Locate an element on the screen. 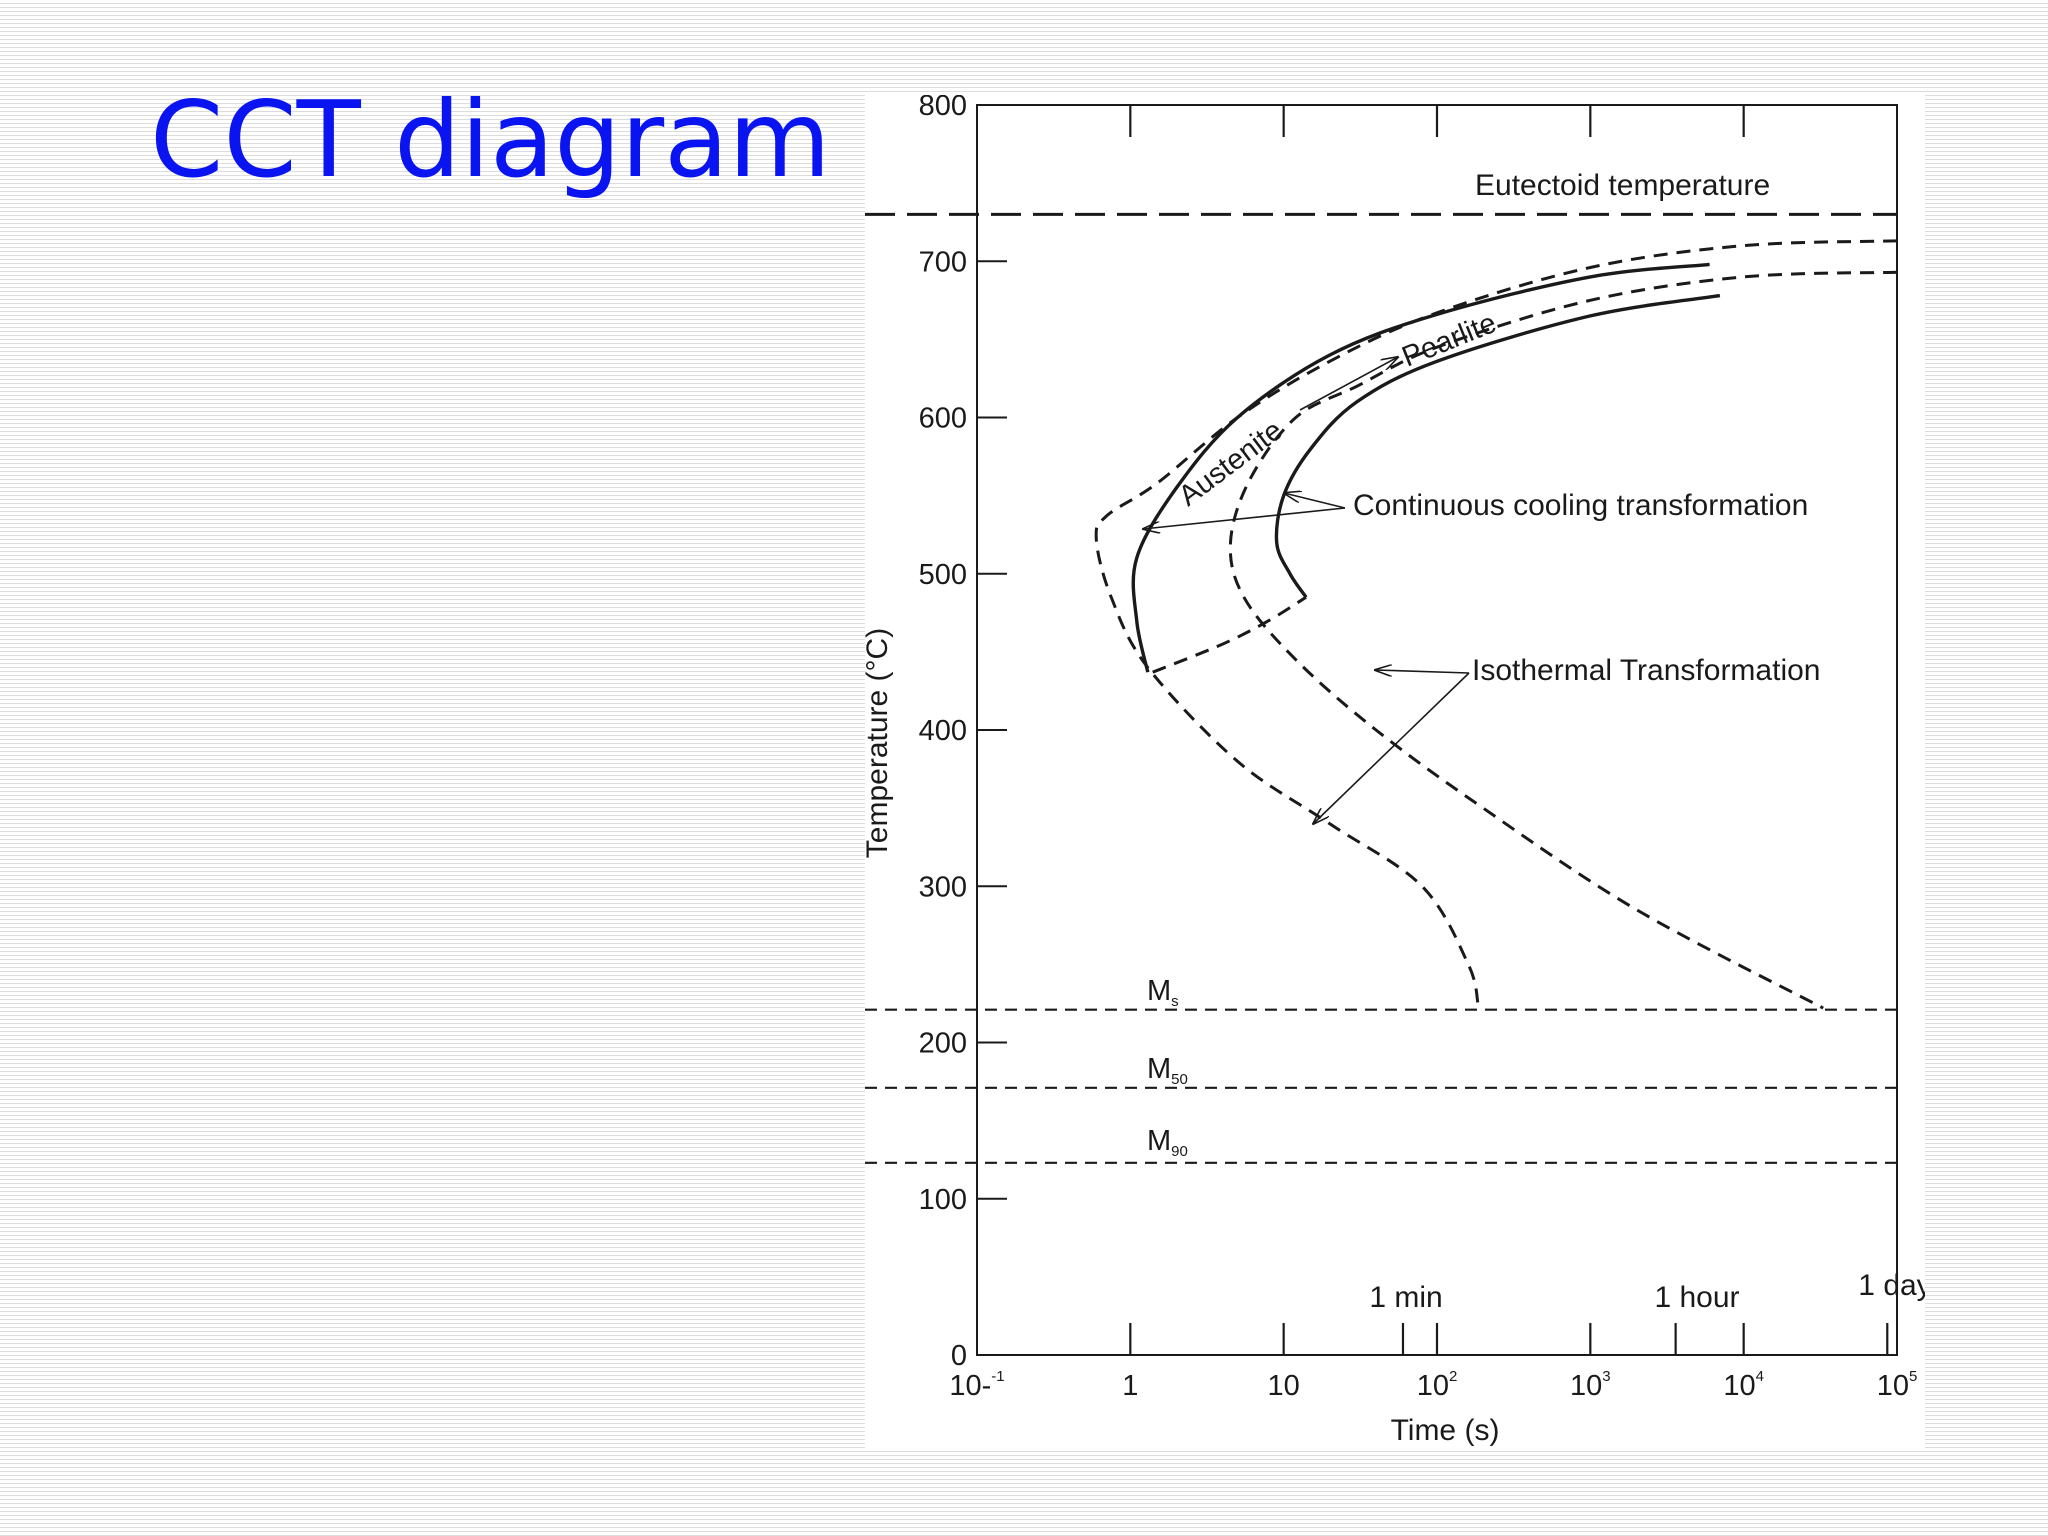 Image resolution: width=2048 pixels, height=1536 pixels. m50-label-sub: 50 is located at coordinates (1179, 1079).